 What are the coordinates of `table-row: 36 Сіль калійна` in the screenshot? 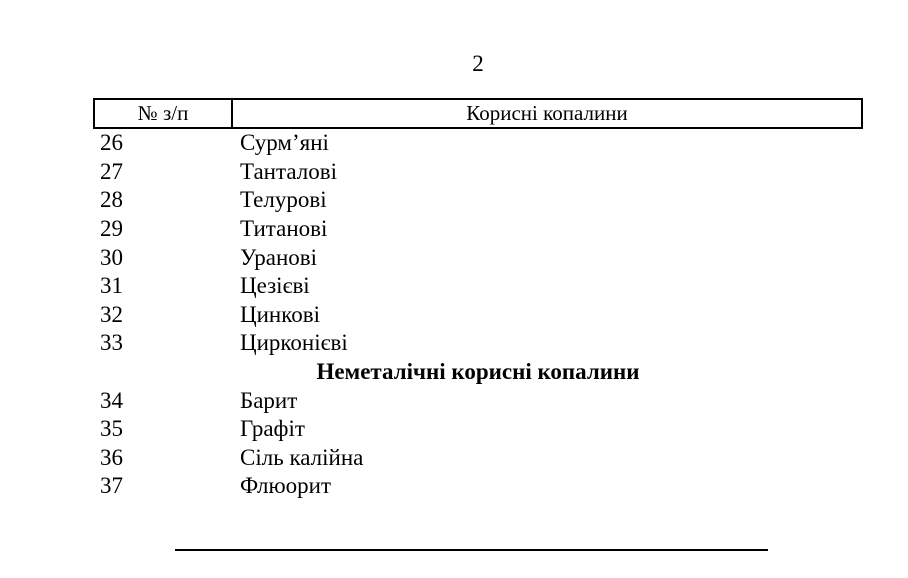 It's located at (478, 458).